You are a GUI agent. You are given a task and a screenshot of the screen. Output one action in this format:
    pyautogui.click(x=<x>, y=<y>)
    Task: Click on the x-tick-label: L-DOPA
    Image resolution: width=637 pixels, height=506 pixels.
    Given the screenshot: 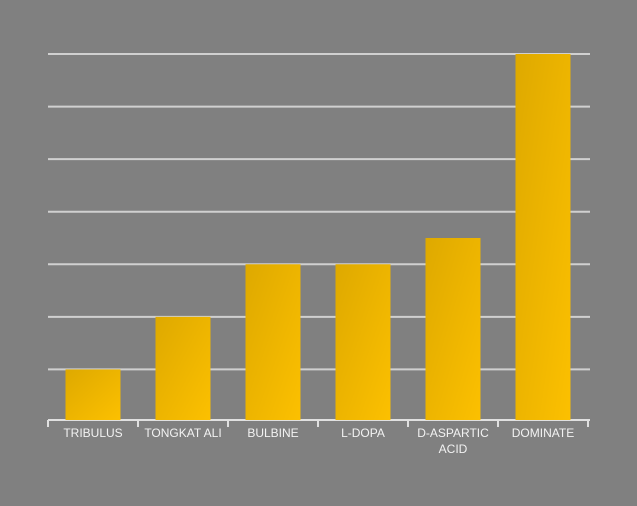 What is the action you would take?
    pyautogui.click(x=363, y=433)
    